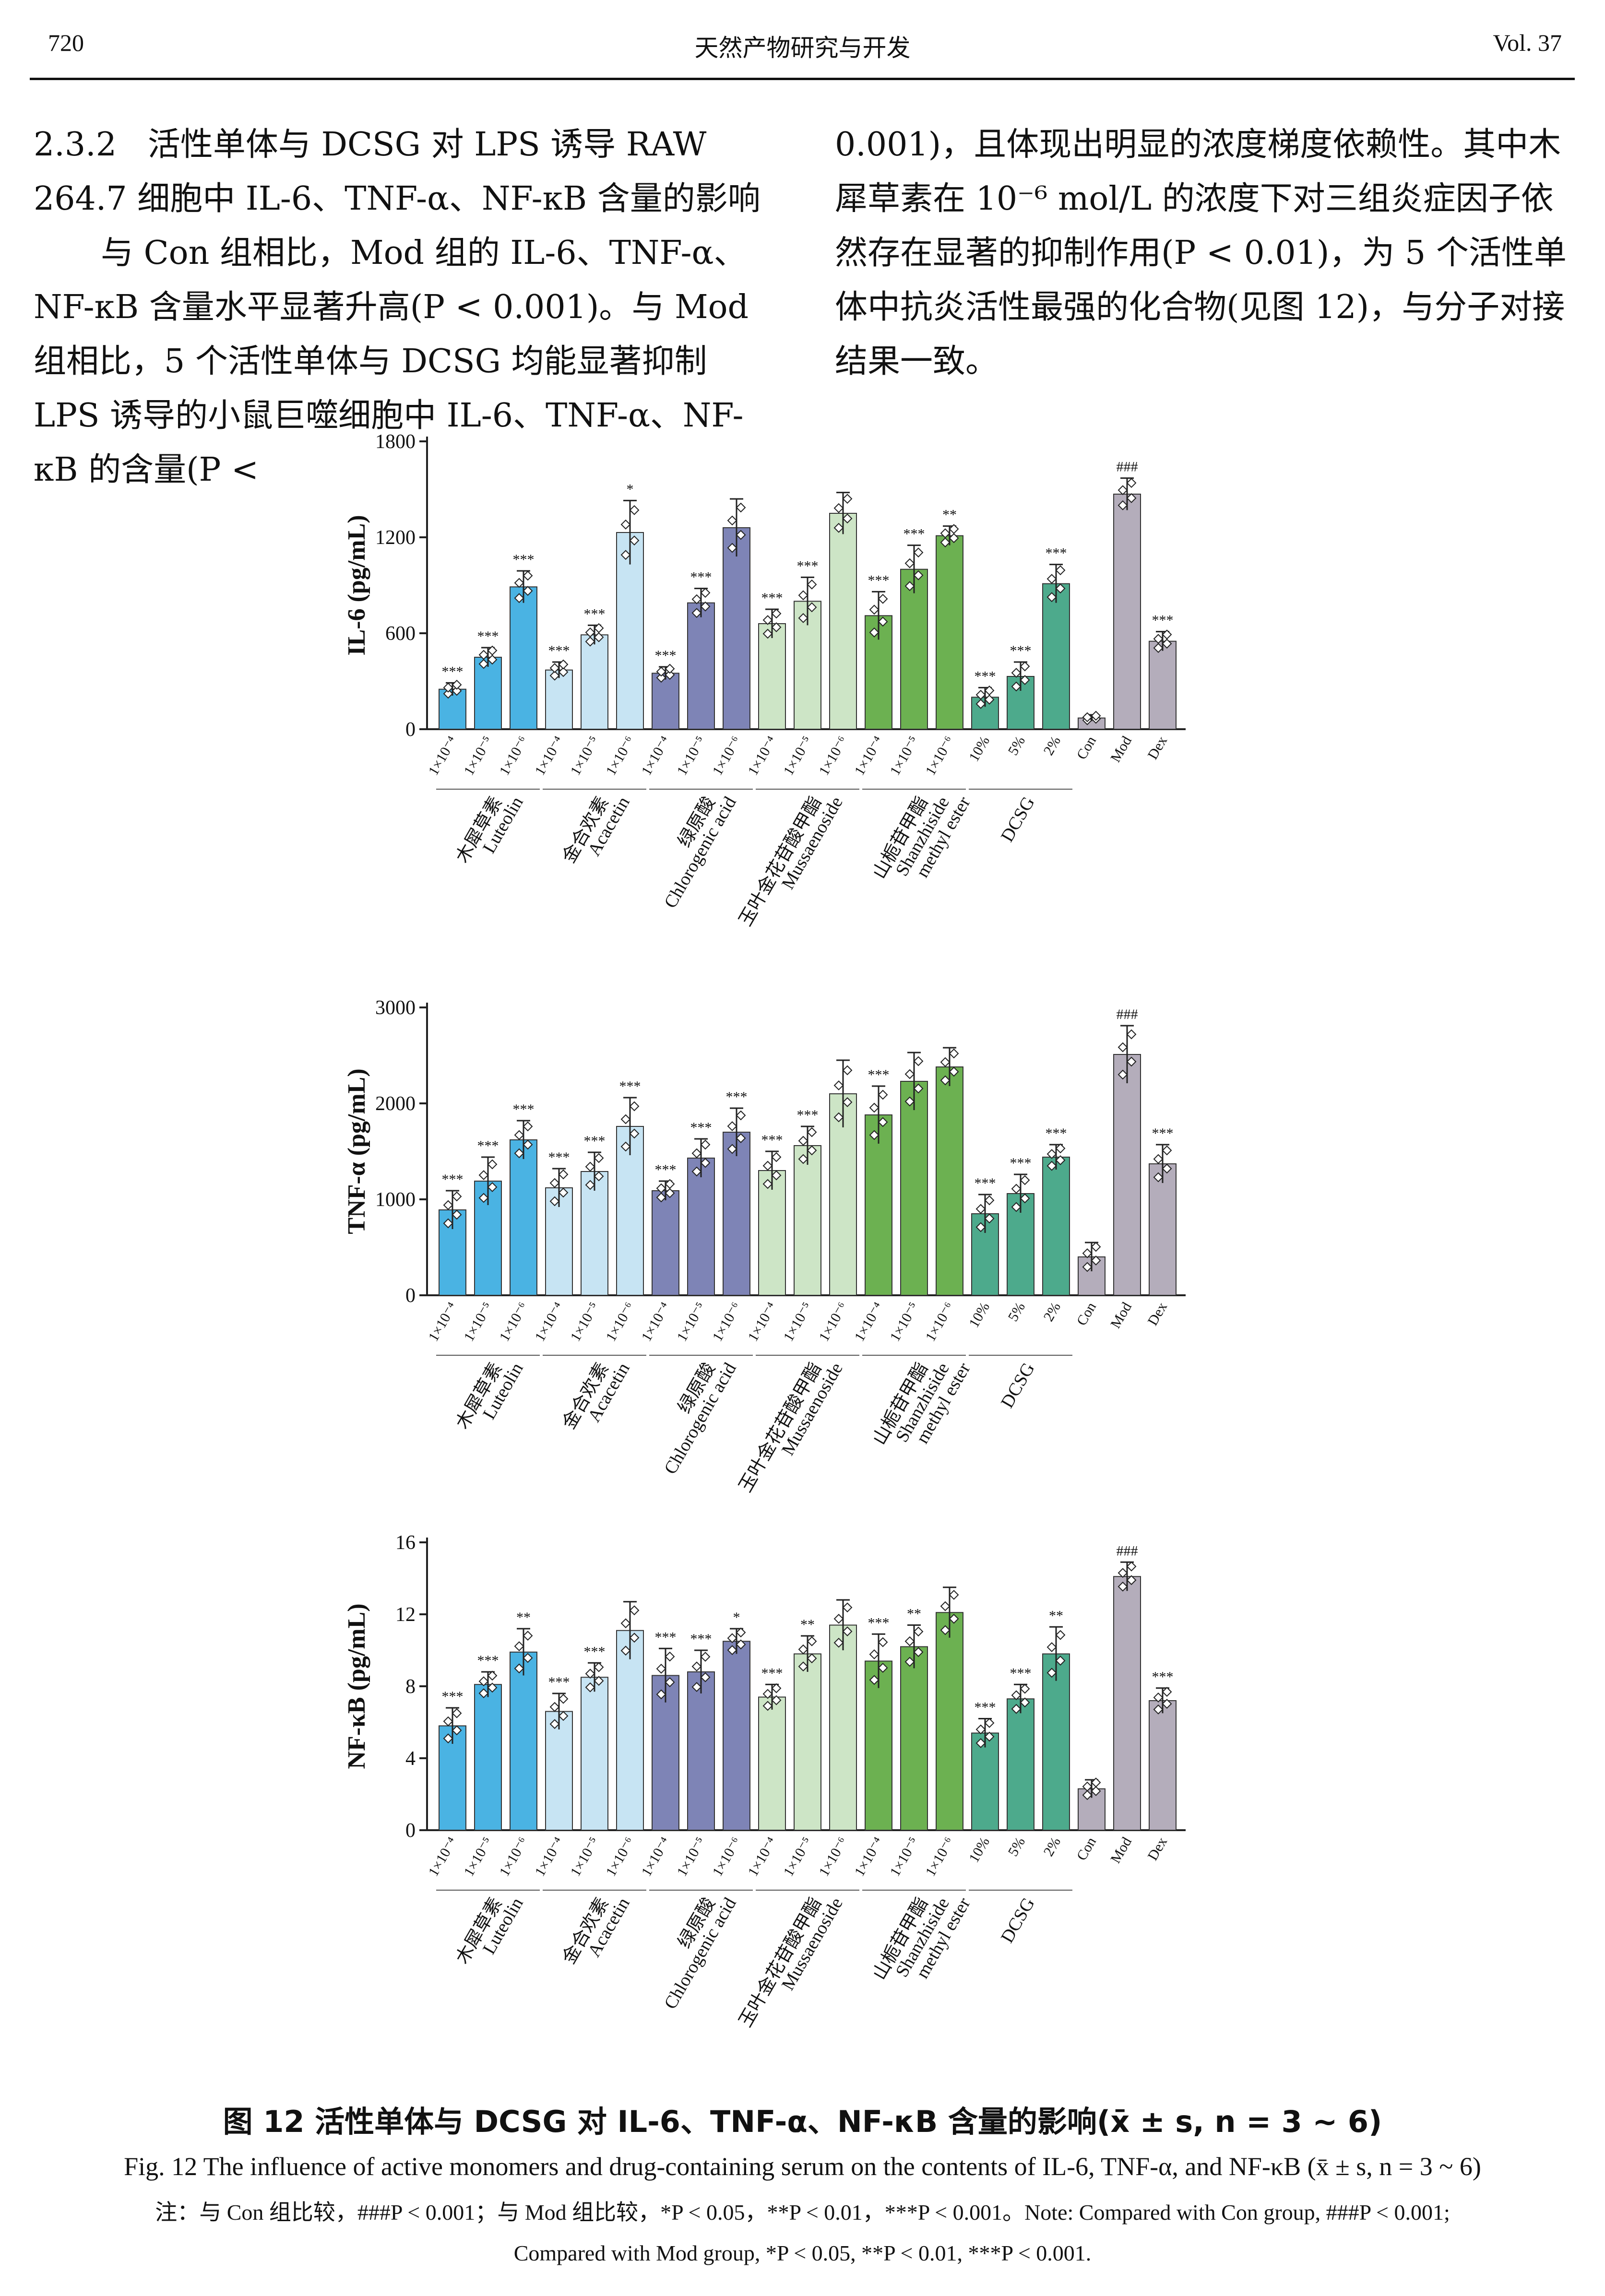 Image resolution: width=1605 pixels, height=2296 pixels. What do you see at coordinates (1052, 1846) in the screenshot?
I see `x-tick-label: 2%` at bounding box center [1052, 1846].